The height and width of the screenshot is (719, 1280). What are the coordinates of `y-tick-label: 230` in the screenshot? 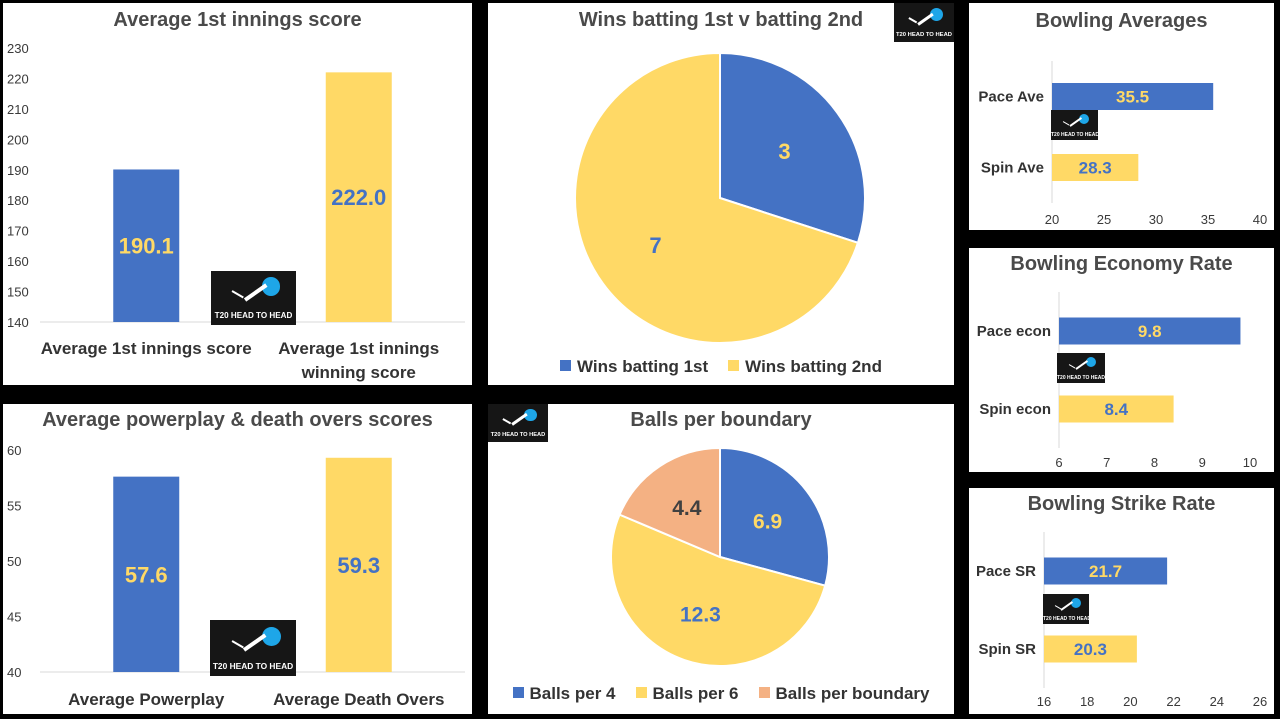 It's located at (18, 48).